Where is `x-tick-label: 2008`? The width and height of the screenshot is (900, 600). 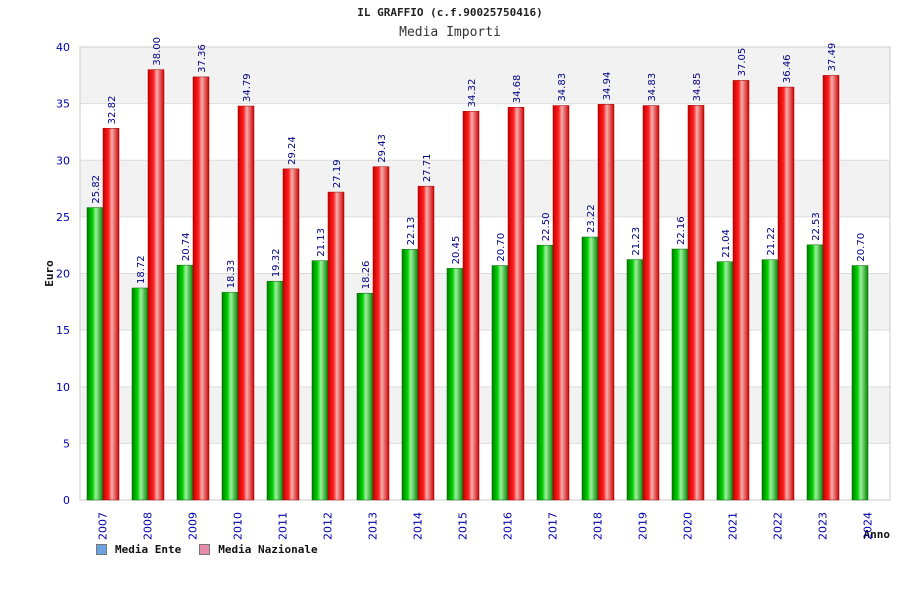
x-tick-label: 2008 is located at coordinates (148, 526).